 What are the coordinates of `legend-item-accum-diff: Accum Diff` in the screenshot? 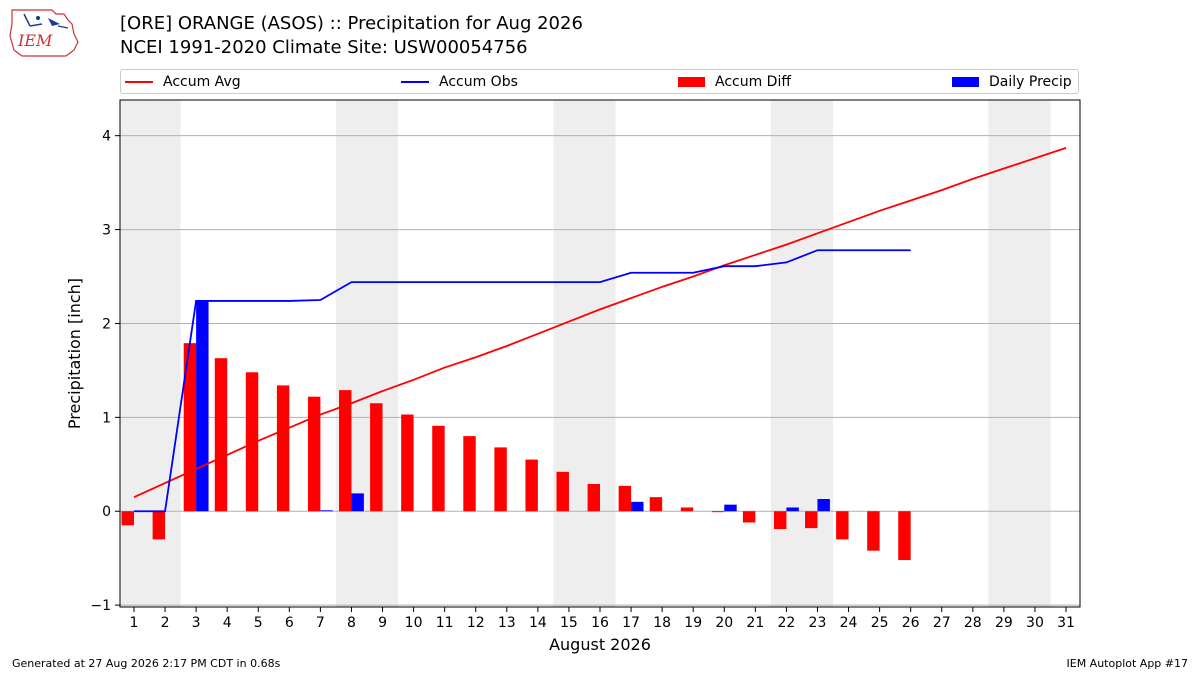 It's located at (734, 82).